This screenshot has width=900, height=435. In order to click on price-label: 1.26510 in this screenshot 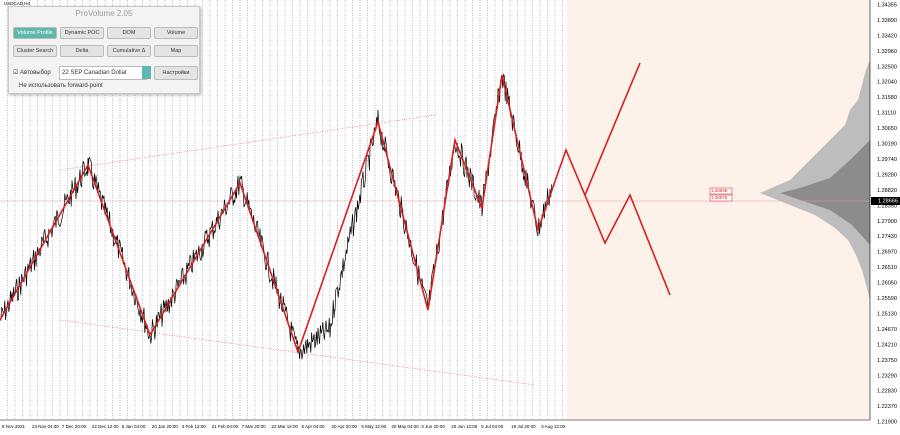, I will do `click(887, 268)`.